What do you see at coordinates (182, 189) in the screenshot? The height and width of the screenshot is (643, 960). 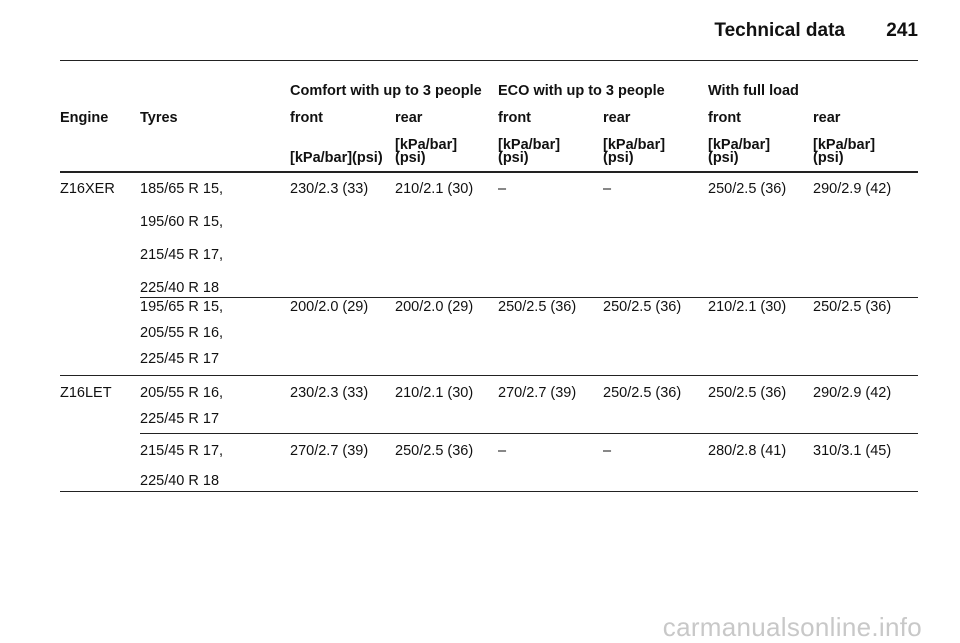 I see `tyre-size: 185/65 R 15,` at bounding box center [182, 189].